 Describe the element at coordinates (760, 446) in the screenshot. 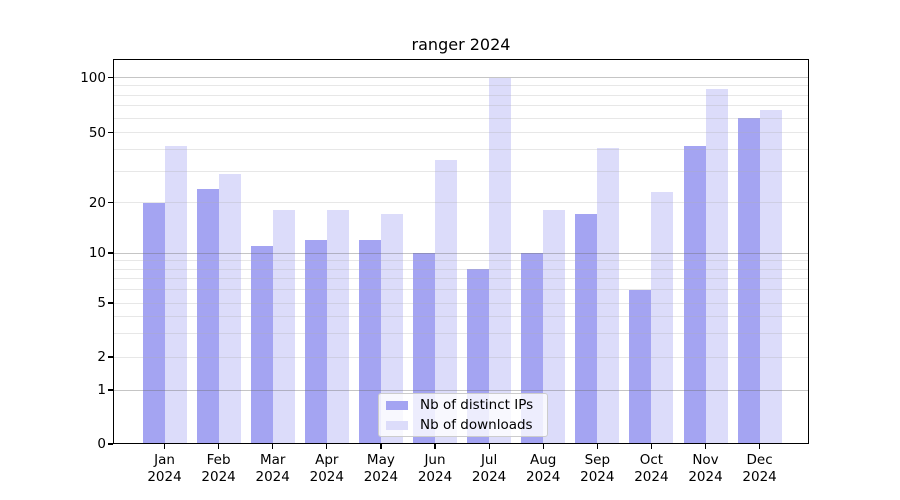

I see `x-tick-dec` at that location.